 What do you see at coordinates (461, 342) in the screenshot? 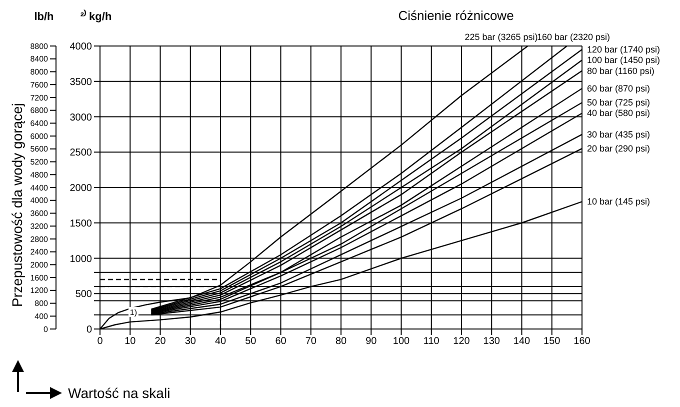
I see `x-tick-label: 120` at bounding box center [461, 342].